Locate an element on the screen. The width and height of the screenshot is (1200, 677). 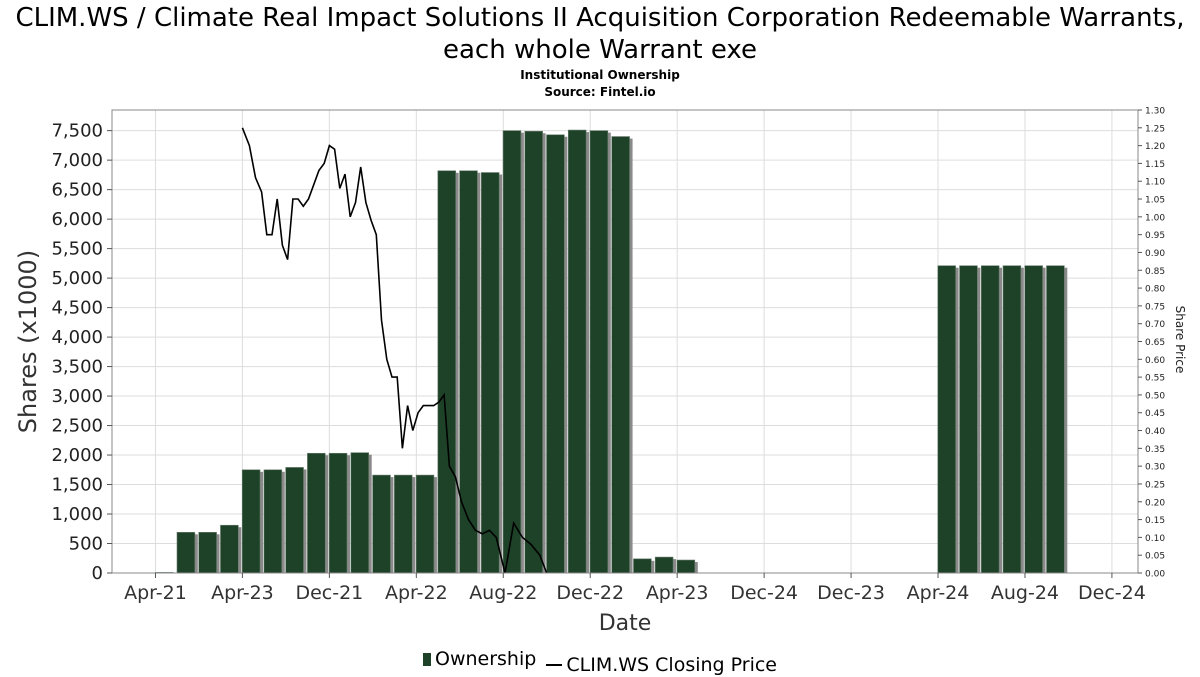
y2-tick-label: 0.80 is located at coordinates (1155, 290).